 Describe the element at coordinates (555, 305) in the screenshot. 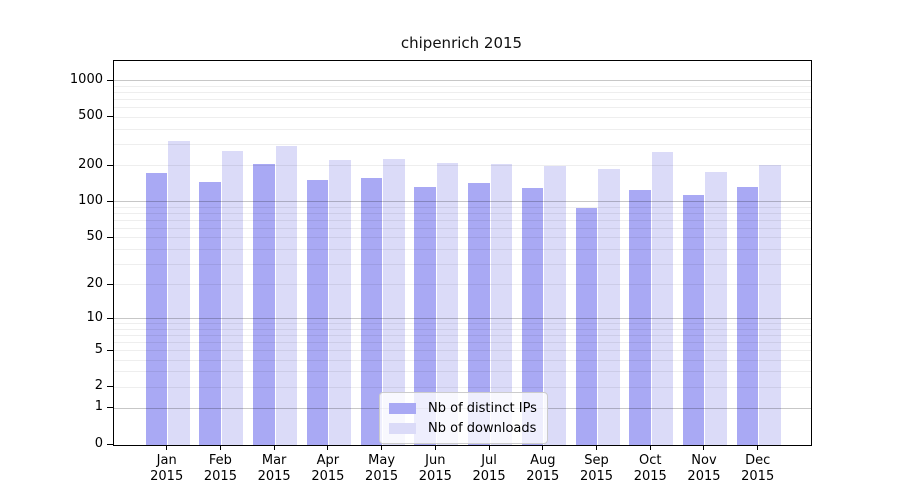

I see `bar-nb-of-downloads-aug-2015` at that location.